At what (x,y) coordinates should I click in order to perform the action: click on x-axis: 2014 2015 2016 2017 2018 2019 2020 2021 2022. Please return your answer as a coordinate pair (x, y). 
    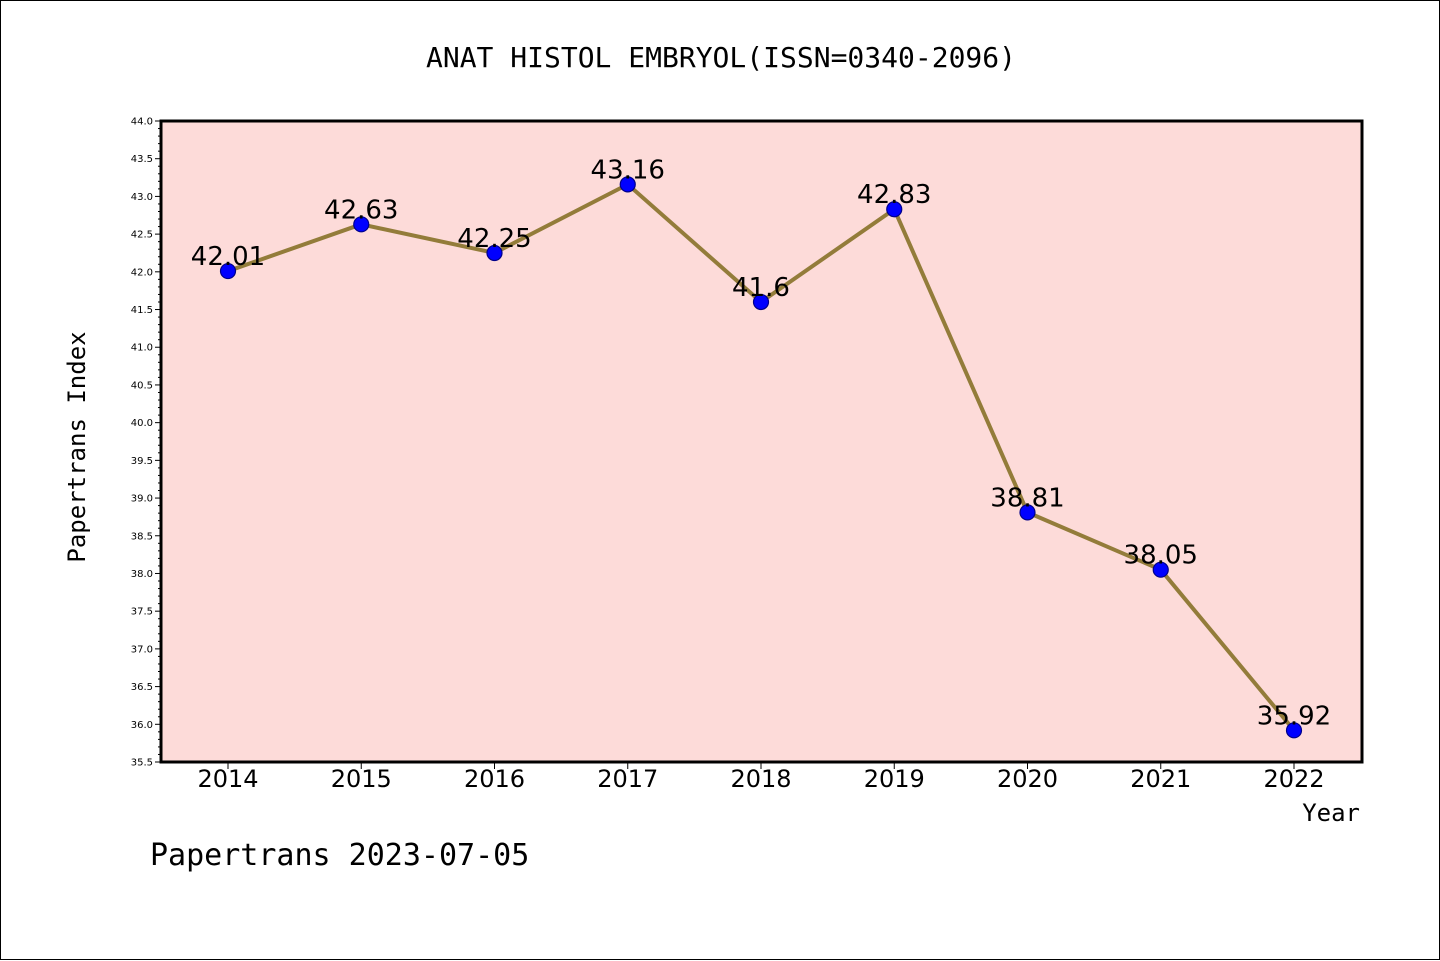
    Looking at the image, I should click on (761, 777).